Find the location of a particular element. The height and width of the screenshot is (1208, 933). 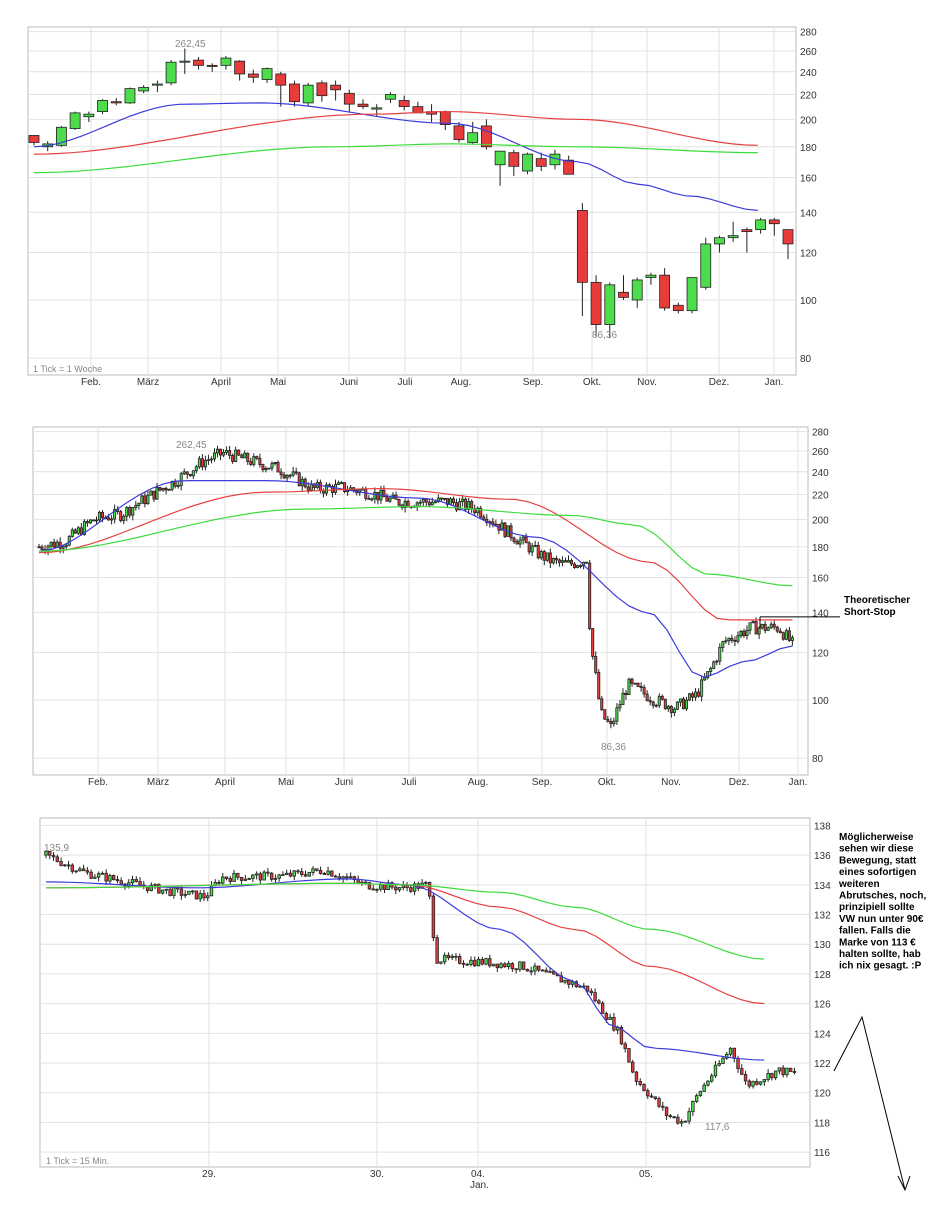

y-tick-label: 130 is located at coordinates (822, 945).